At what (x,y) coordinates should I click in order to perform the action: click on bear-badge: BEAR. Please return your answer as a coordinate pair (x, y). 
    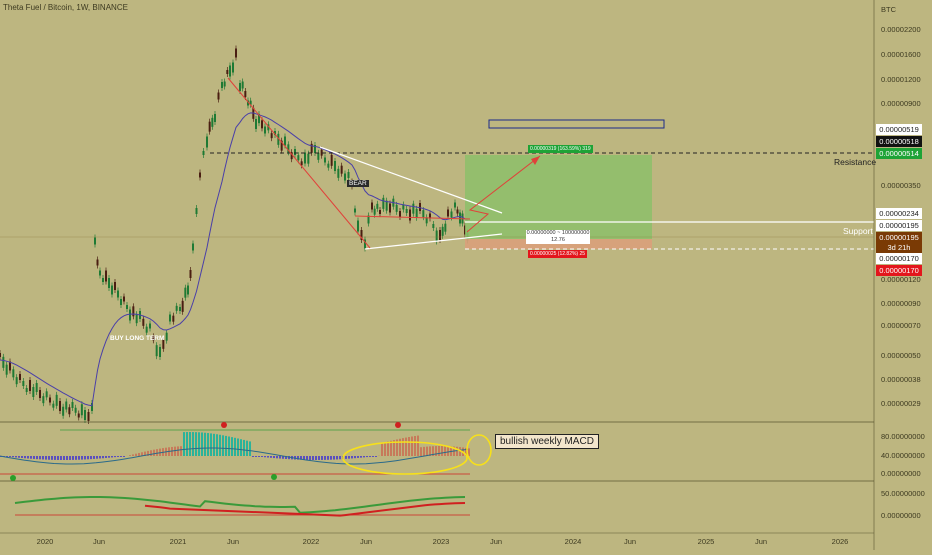
    Looking at the image, I should click on (358, 183).